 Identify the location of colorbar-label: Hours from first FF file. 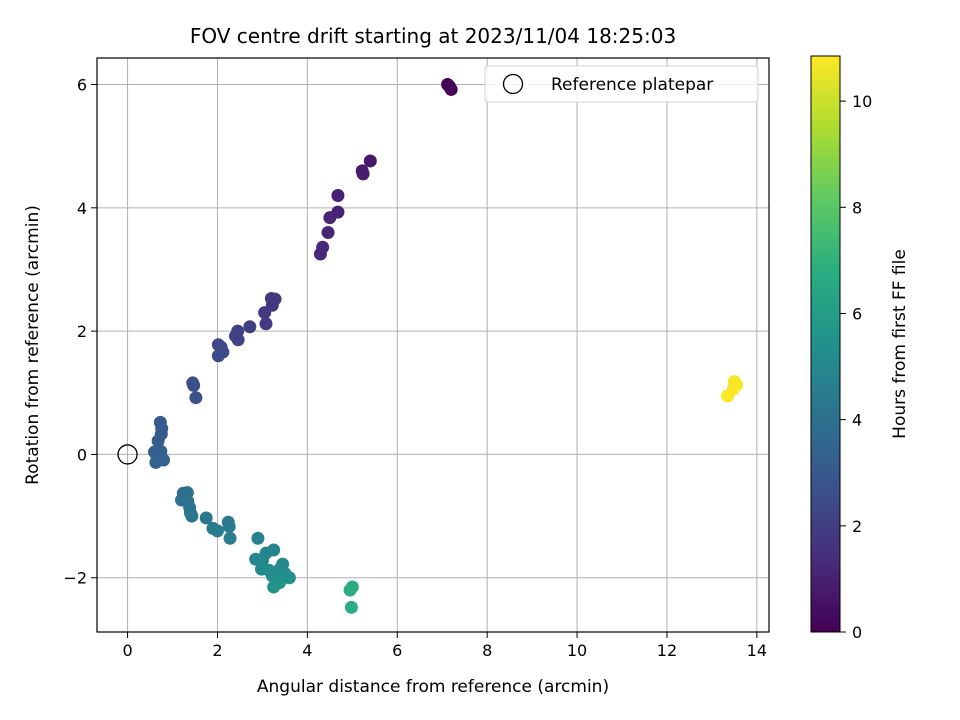
(900, 344).